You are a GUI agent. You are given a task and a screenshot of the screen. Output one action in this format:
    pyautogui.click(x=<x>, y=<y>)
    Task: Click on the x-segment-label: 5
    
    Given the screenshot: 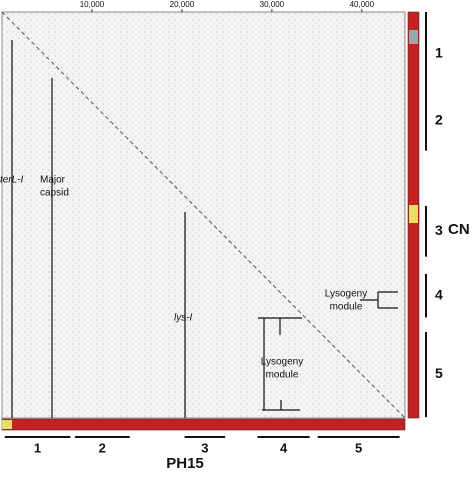 What is the action you would take?
    pyautogui.click(x=358, y=447)
    